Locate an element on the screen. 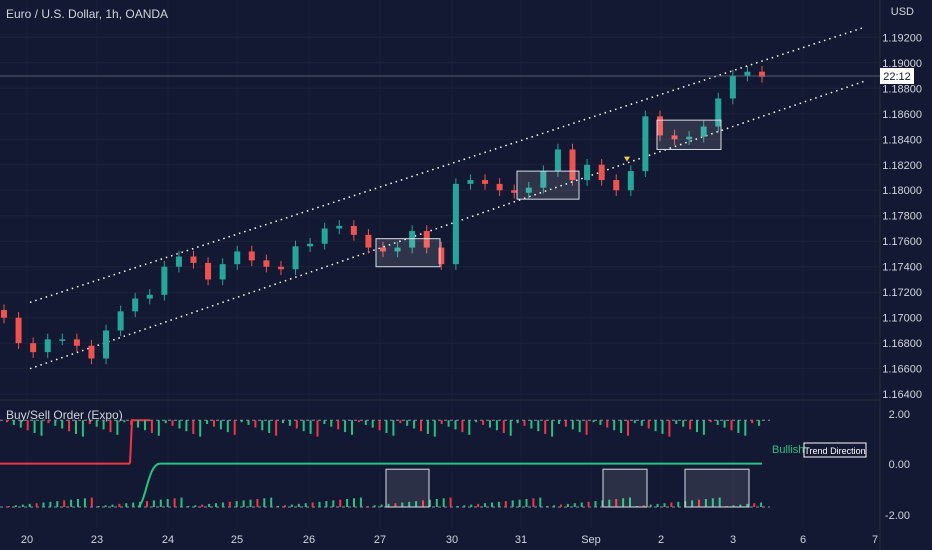 The image size is (932, 550). time-tick-label: 25 is located at coordinates (237, 540).